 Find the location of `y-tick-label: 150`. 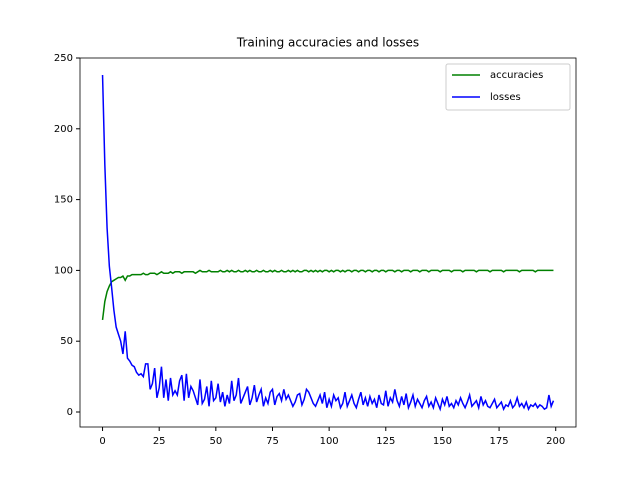

y-tick-label: 150 is located at coordinates (63, 200).